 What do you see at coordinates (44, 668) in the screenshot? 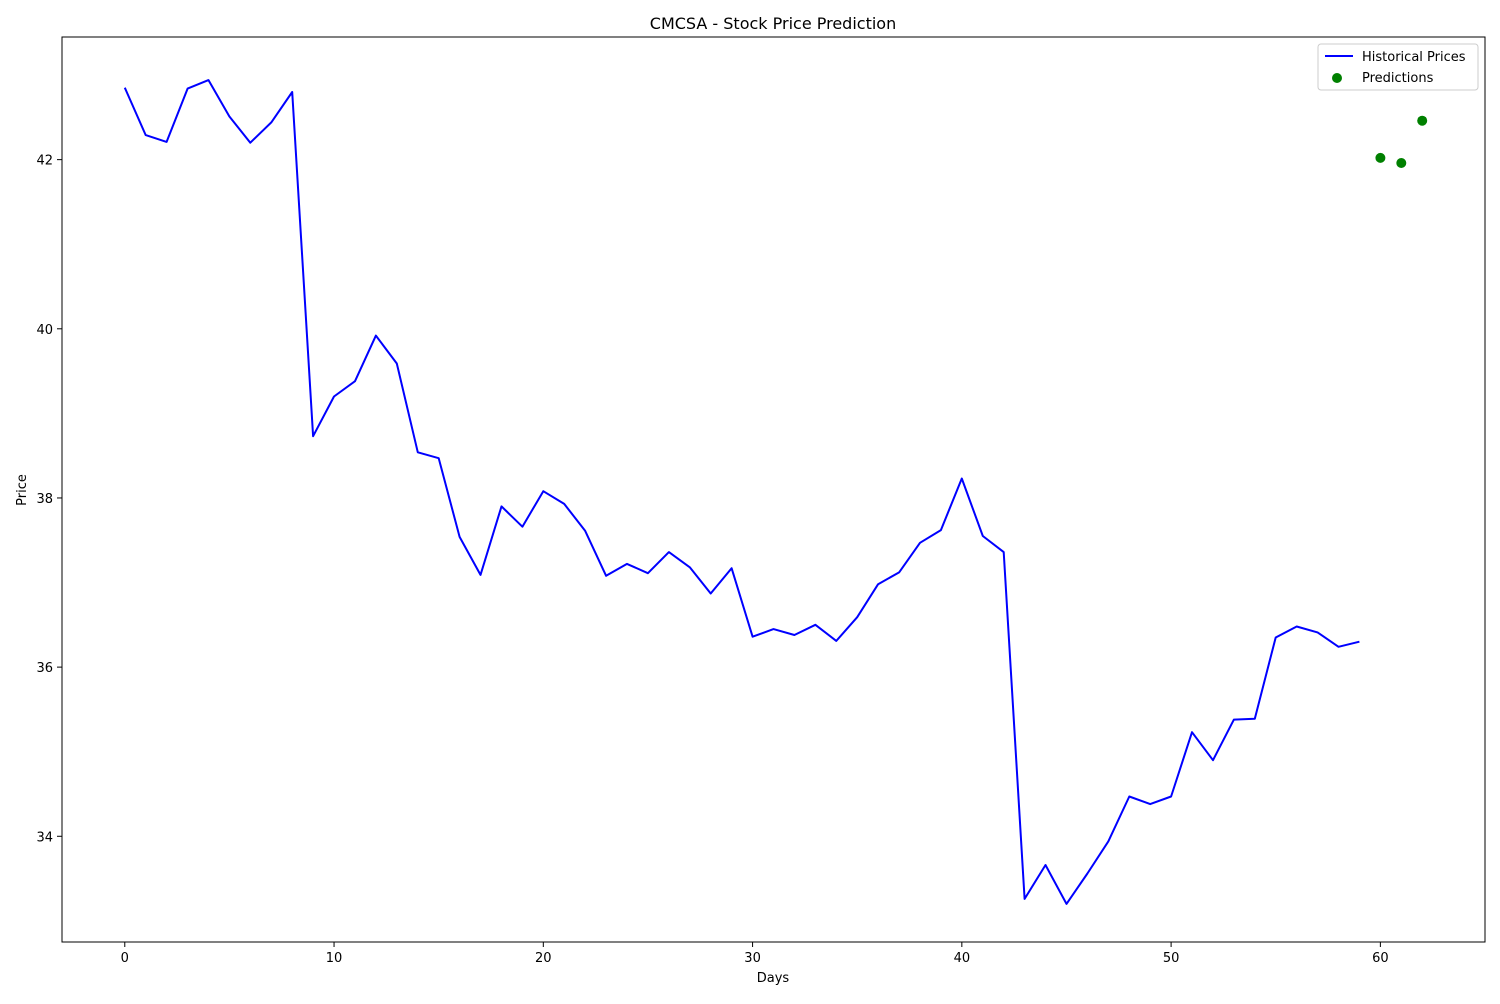
I see `y-tick-label: 36` at bounding box center [44, 668].